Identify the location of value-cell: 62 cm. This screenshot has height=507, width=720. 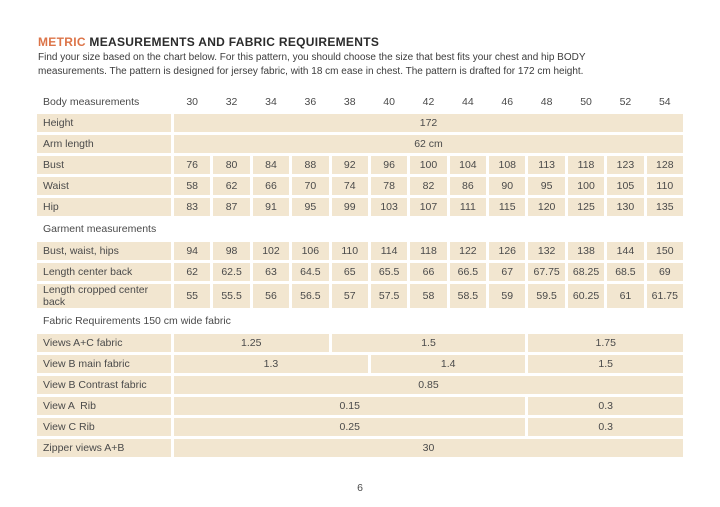
(428, 144).